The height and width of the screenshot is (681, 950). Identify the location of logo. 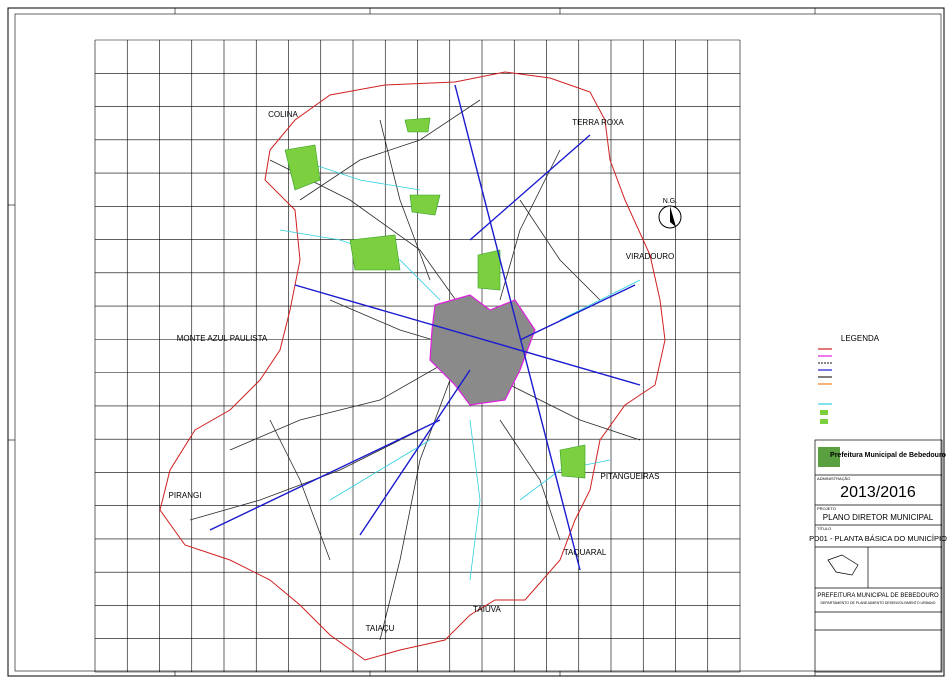
(829, 457).